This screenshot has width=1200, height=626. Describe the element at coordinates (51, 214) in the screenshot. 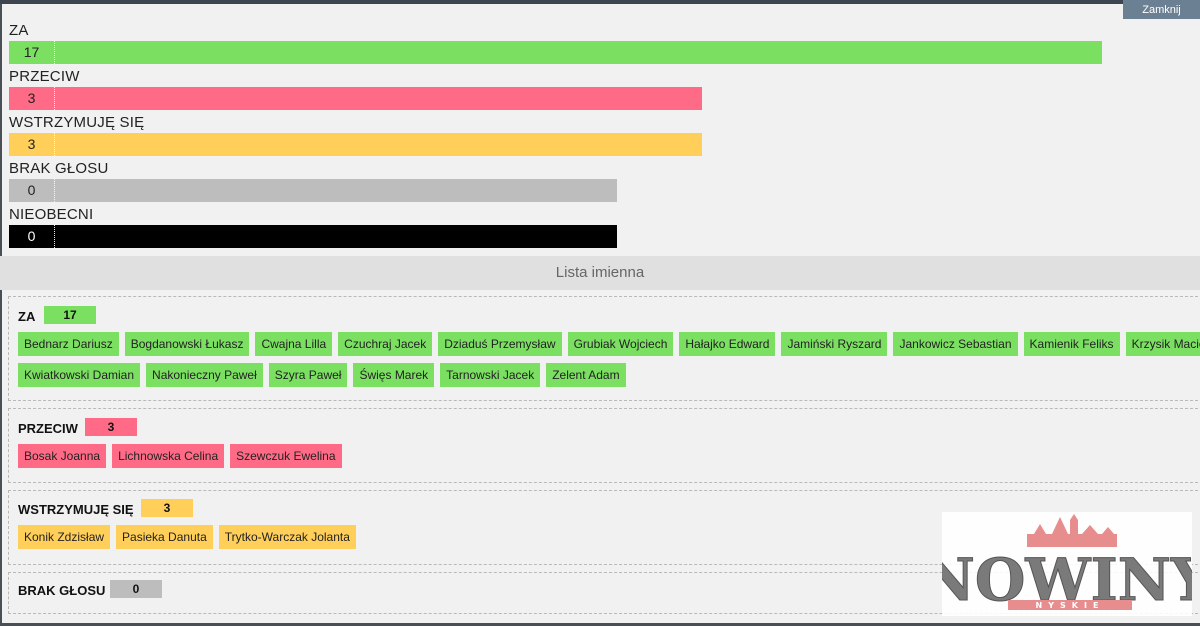

I see `result-label: NIEOBECNI` at that location.